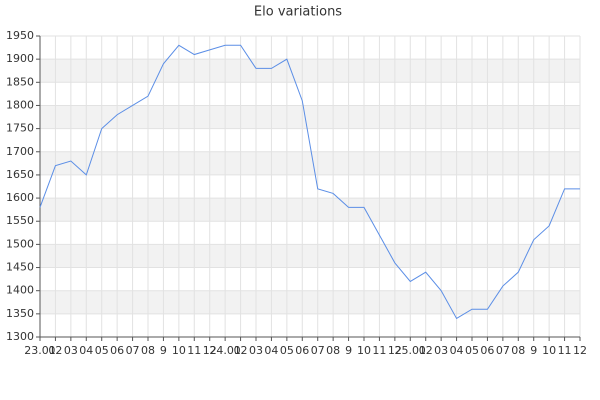  Describe the element at coordinates (298, 12) in the screenshot. I see `chart-title: Elo variations` at that location.